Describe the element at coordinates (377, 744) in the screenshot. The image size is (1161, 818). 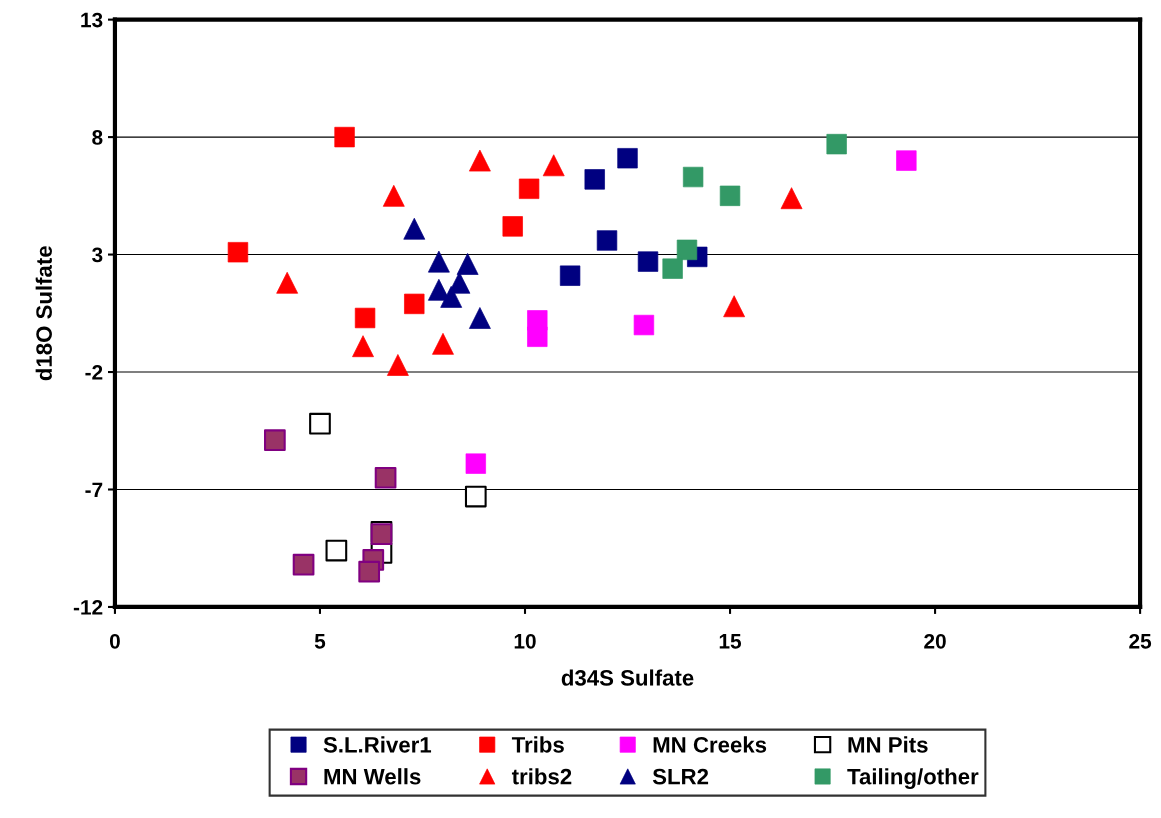
I see `legend-label: S.L.River1` at that location.